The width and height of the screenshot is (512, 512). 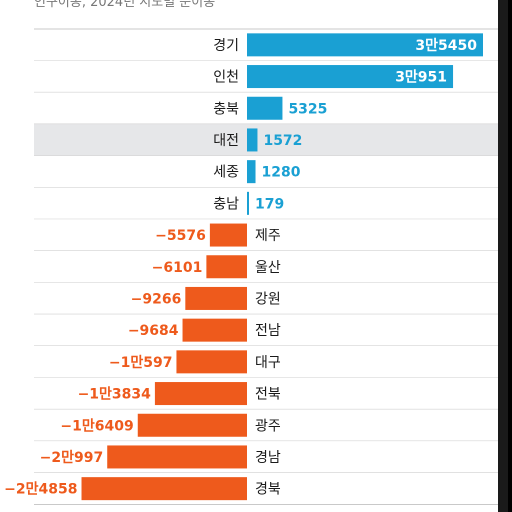 I want to click on category-label: 전북, so click(x=268, y=395).